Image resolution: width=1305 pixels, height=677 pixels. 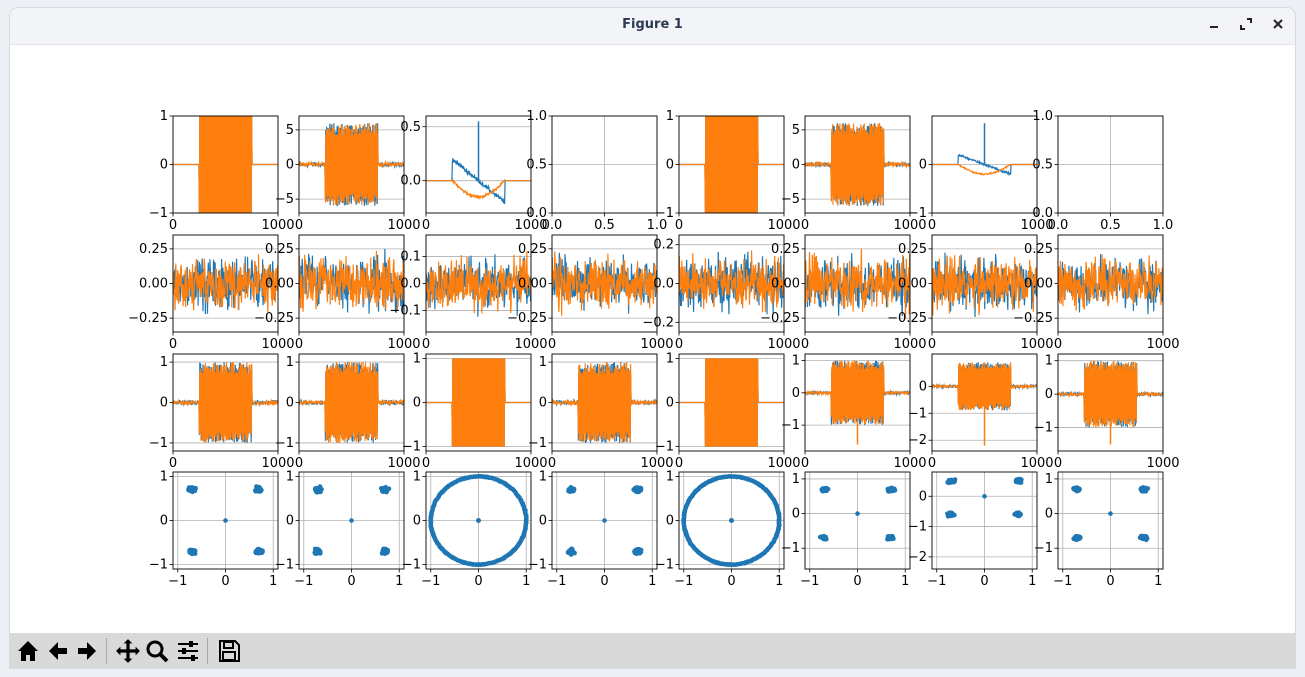 I want to click on back-icon, so click(x=58, y=651).